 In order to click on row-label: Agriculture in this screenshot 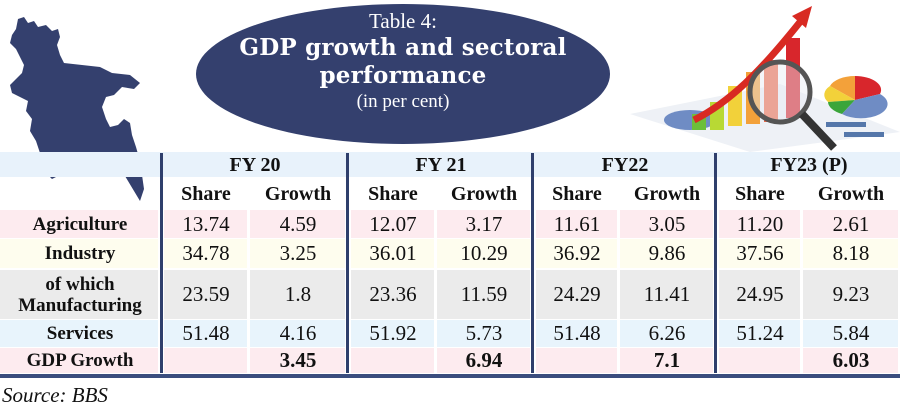, I will do `click(80, 224)`.